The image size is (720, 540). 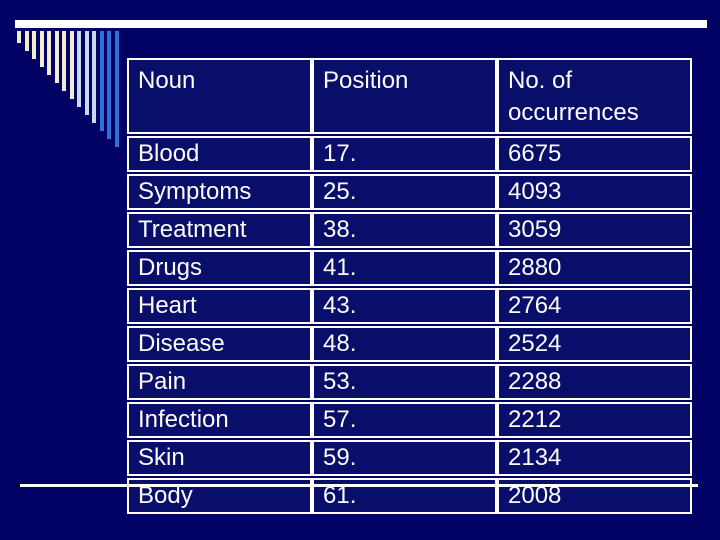 What do you see at coordinates (404, 344) in the screenshot?
I see `cell-position: 48.` at bounding box center [404, 344].